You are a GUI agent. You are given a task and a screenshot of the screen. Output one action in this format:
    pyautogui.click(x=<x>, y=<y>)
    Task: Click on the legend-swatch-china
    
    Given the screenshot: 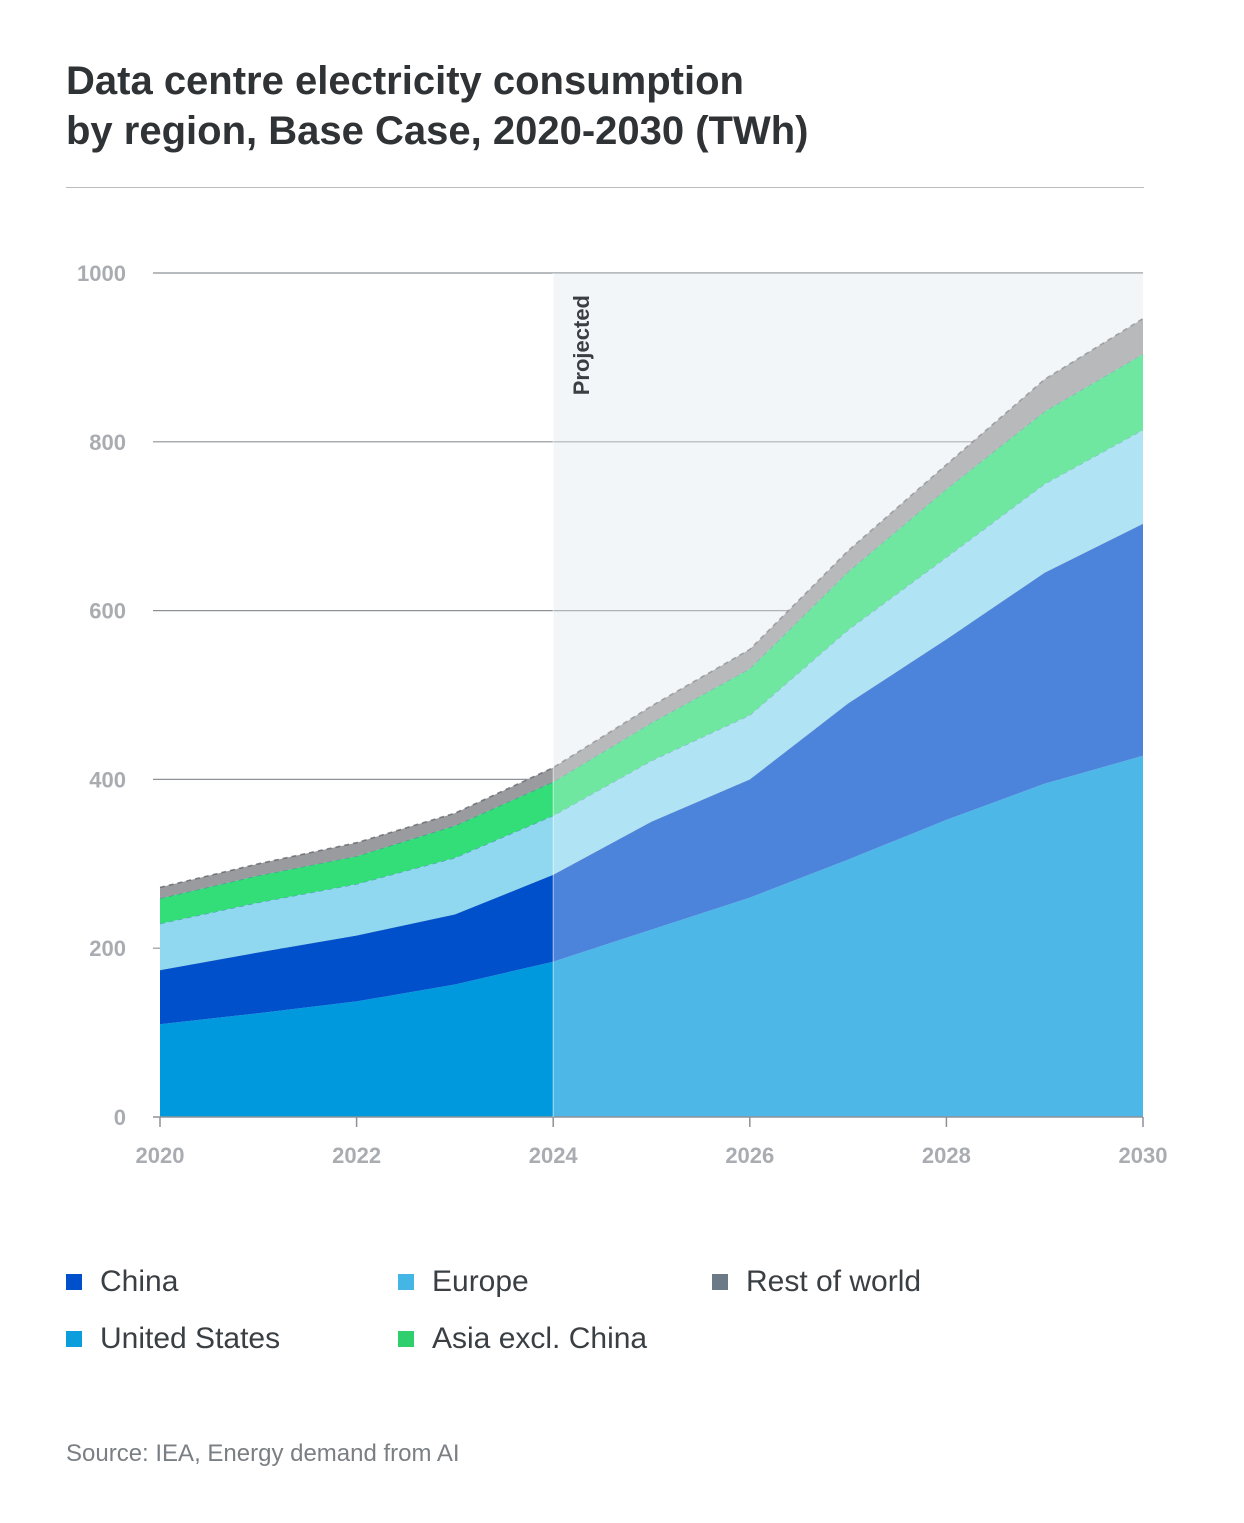 What is the action you would take?
    pyautogui.click(x=74, y=1282)
    